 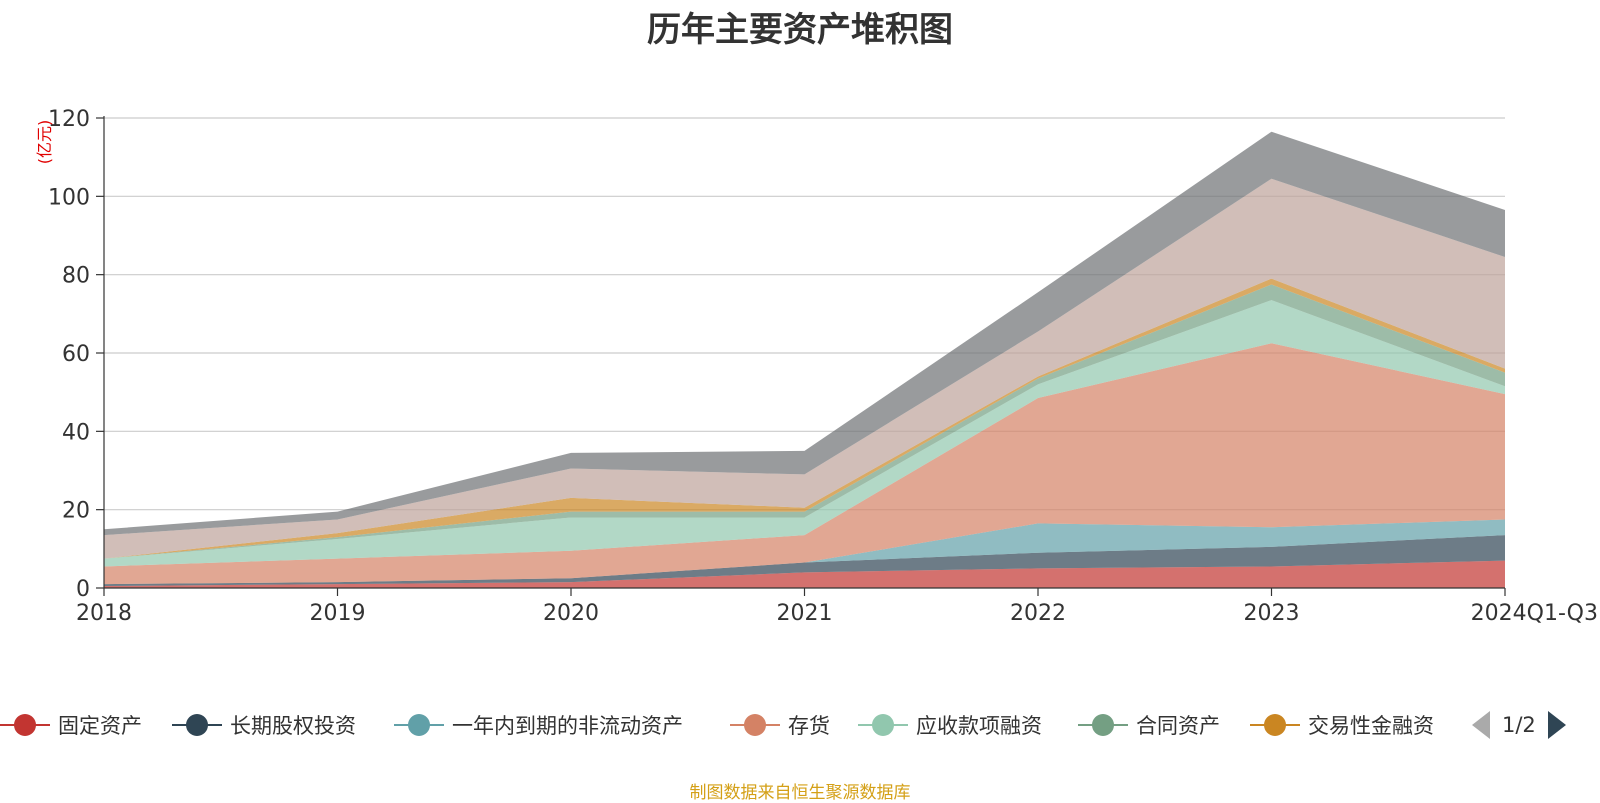 I want to click on x-tick-label: 2022, so click(x=1038, y=613).